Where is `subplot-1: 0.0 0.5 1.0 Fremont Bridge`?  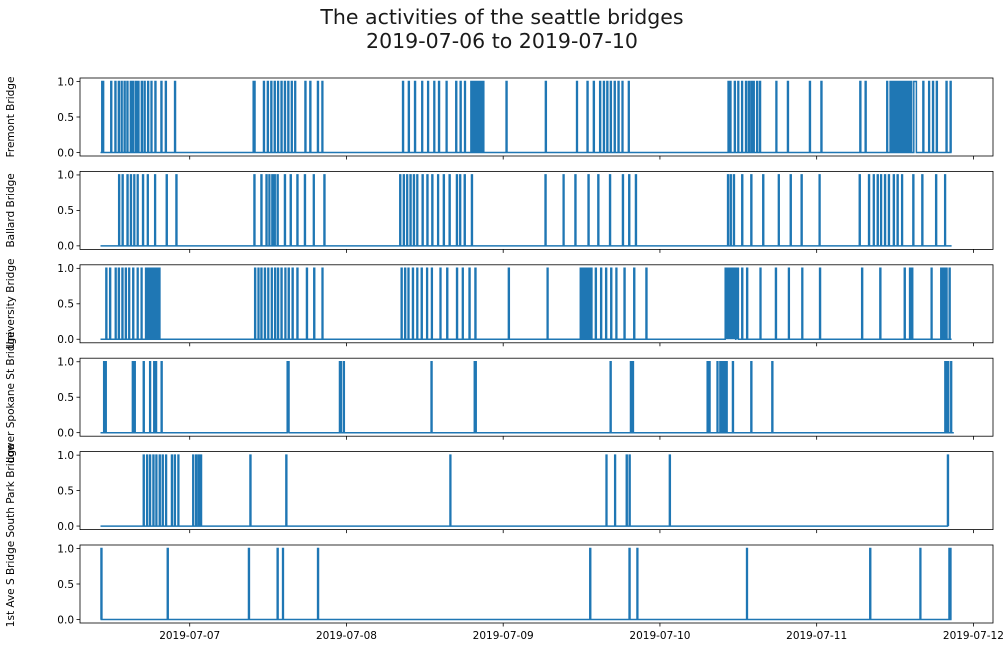
subplot-1: 0.0 0.5 1.0 Fremont Bridge is located at coordinates (499, 118).